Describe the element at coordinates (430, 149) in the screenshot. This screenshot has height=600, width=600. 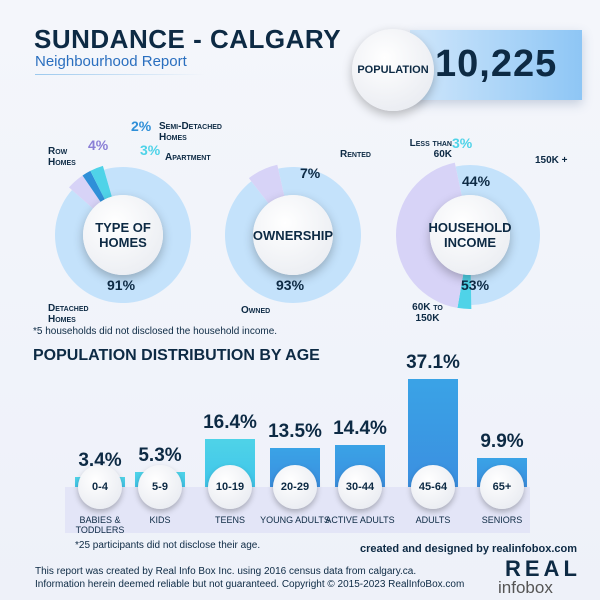
I see `label-low-income: Less than 60K` at that location.